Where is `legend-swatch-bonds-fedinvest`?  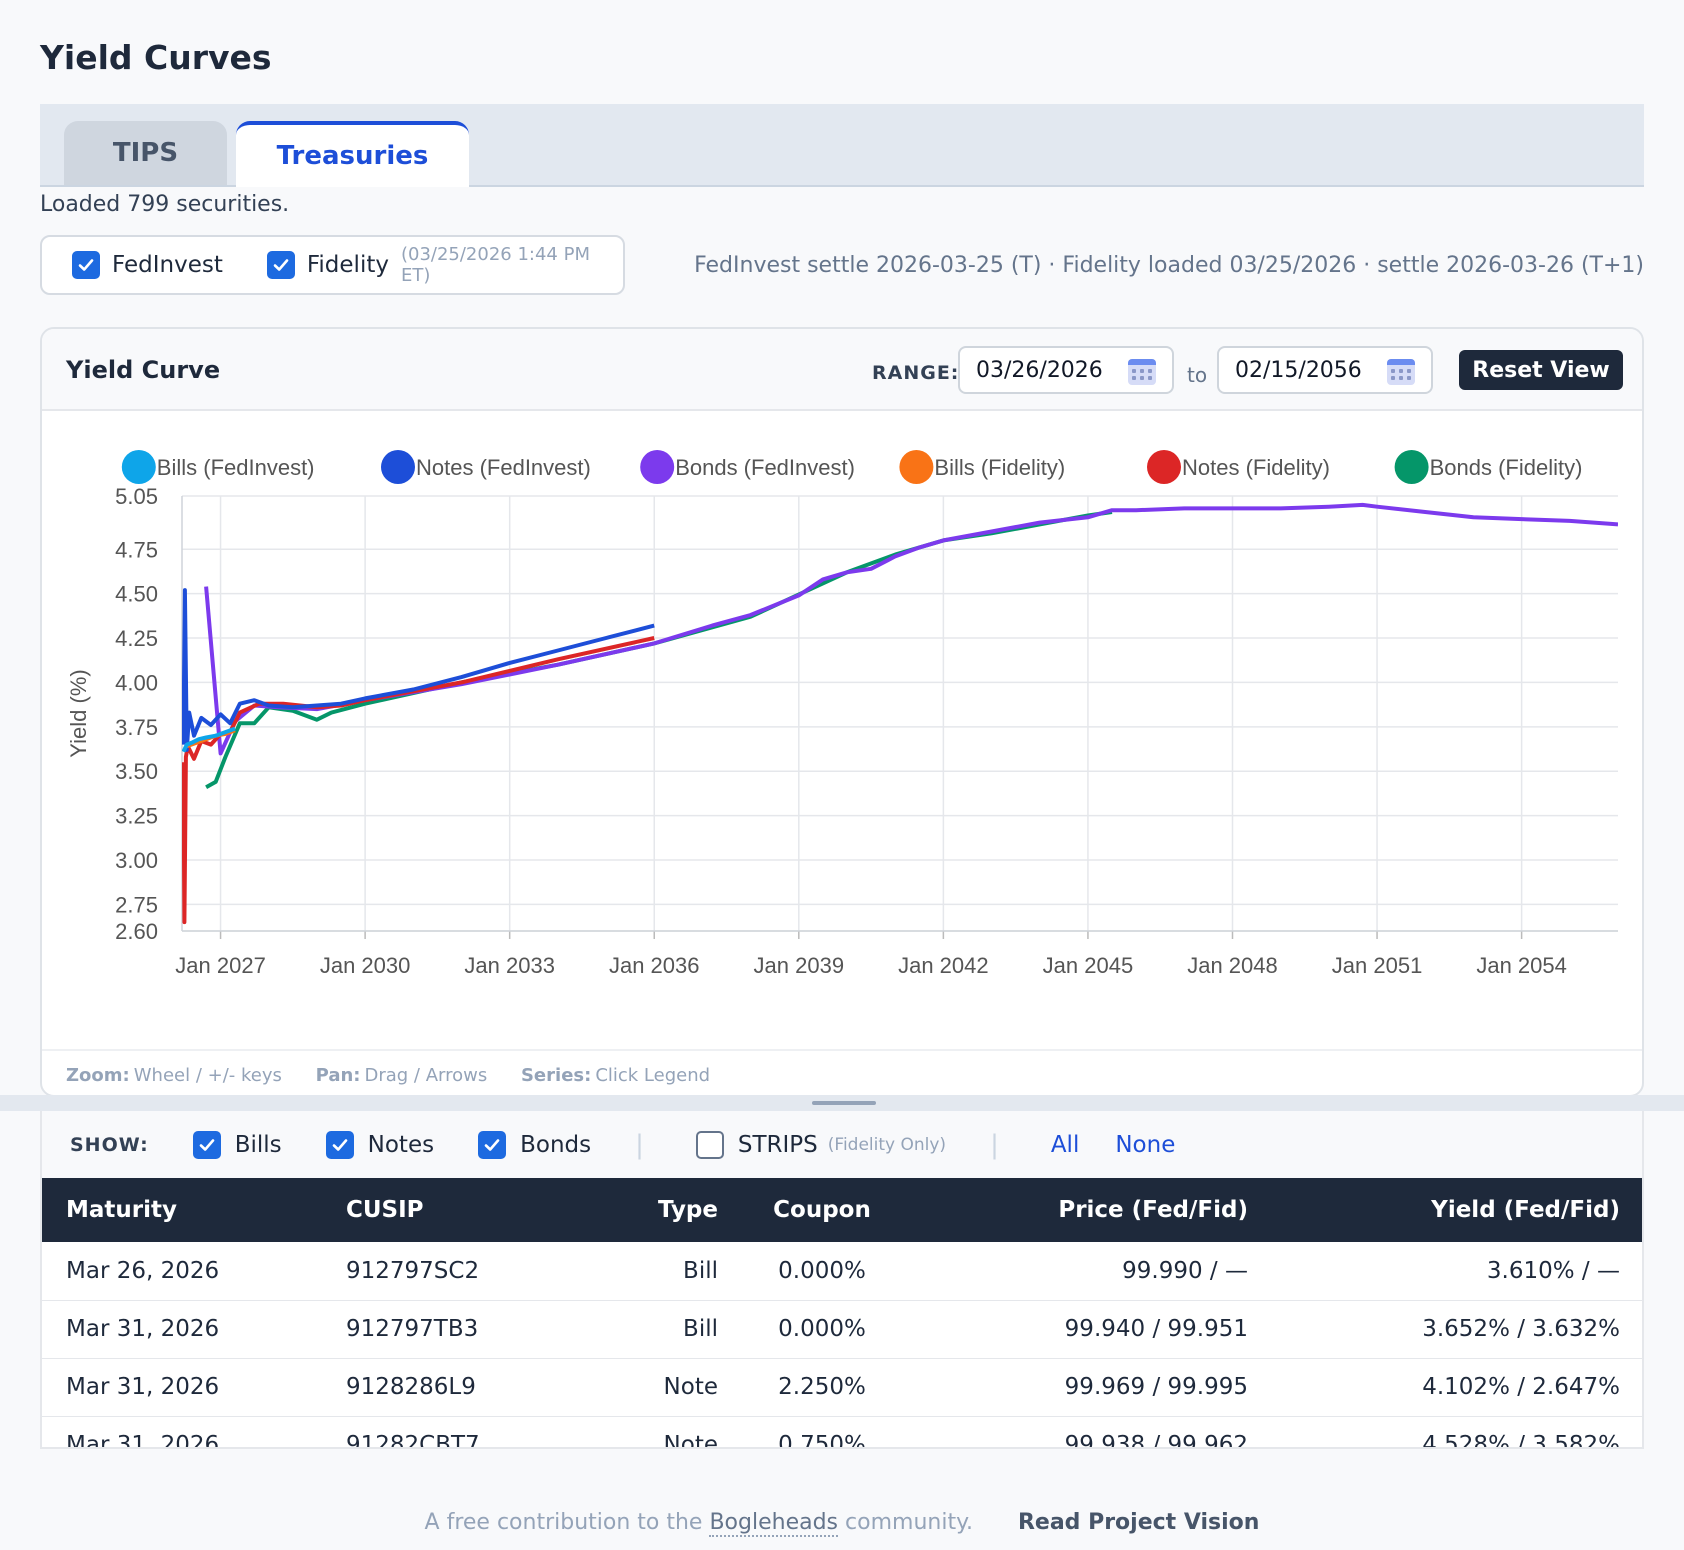
legend-swatch-bonds-fedinvest is located at coordinates (657, 467).